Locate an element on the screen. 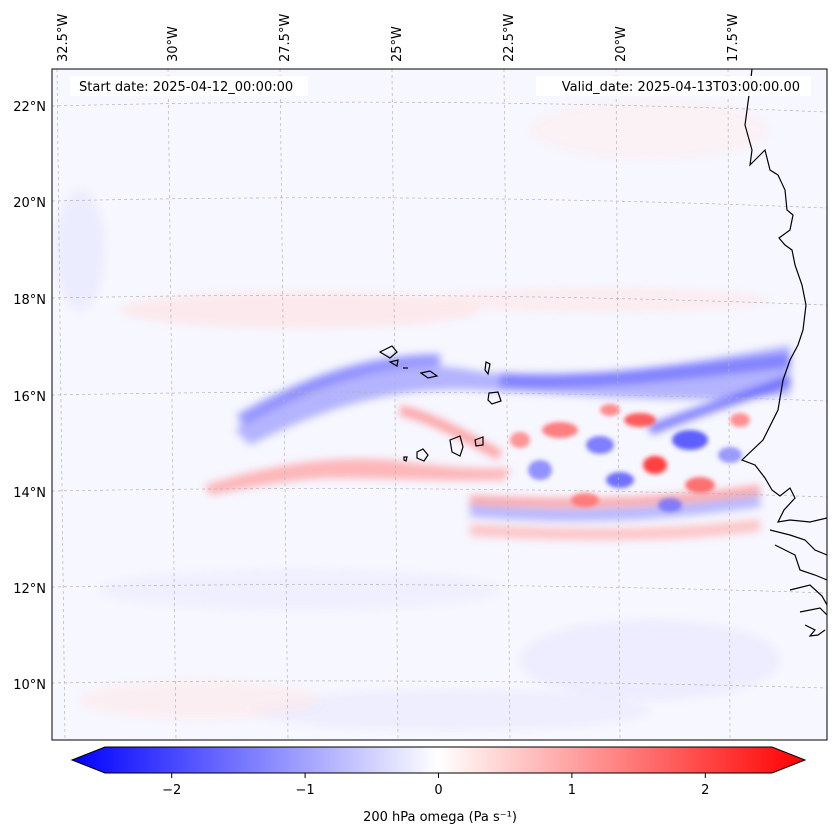 The image size is (837, 839). colorbar-label: 200 hPa omega (Pa s⁻¹) is located at coordinates (440, 817).